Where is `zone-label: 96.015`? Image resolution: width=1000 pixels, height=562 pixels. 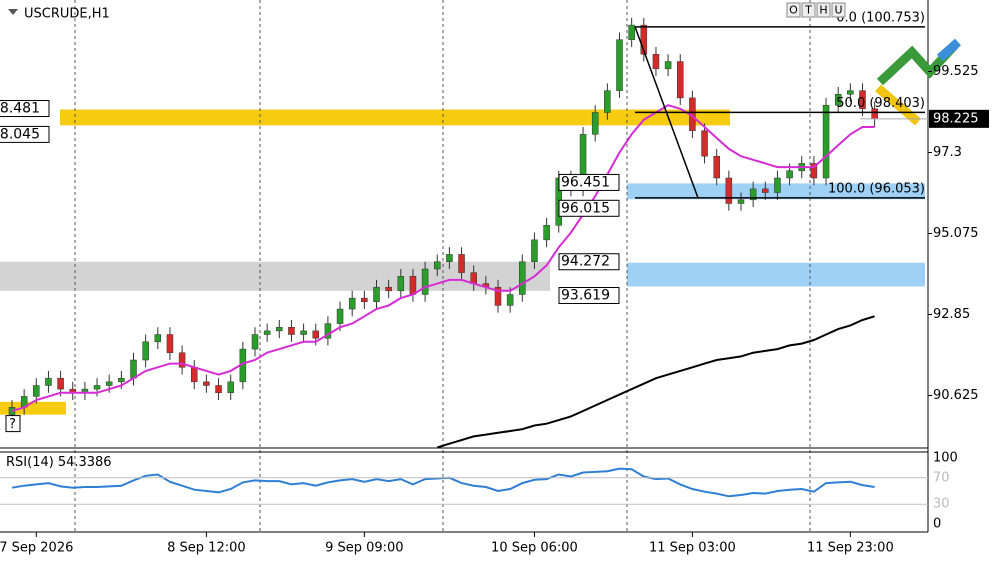 zone-label: 96.015 is located at coordinates (585, 208).